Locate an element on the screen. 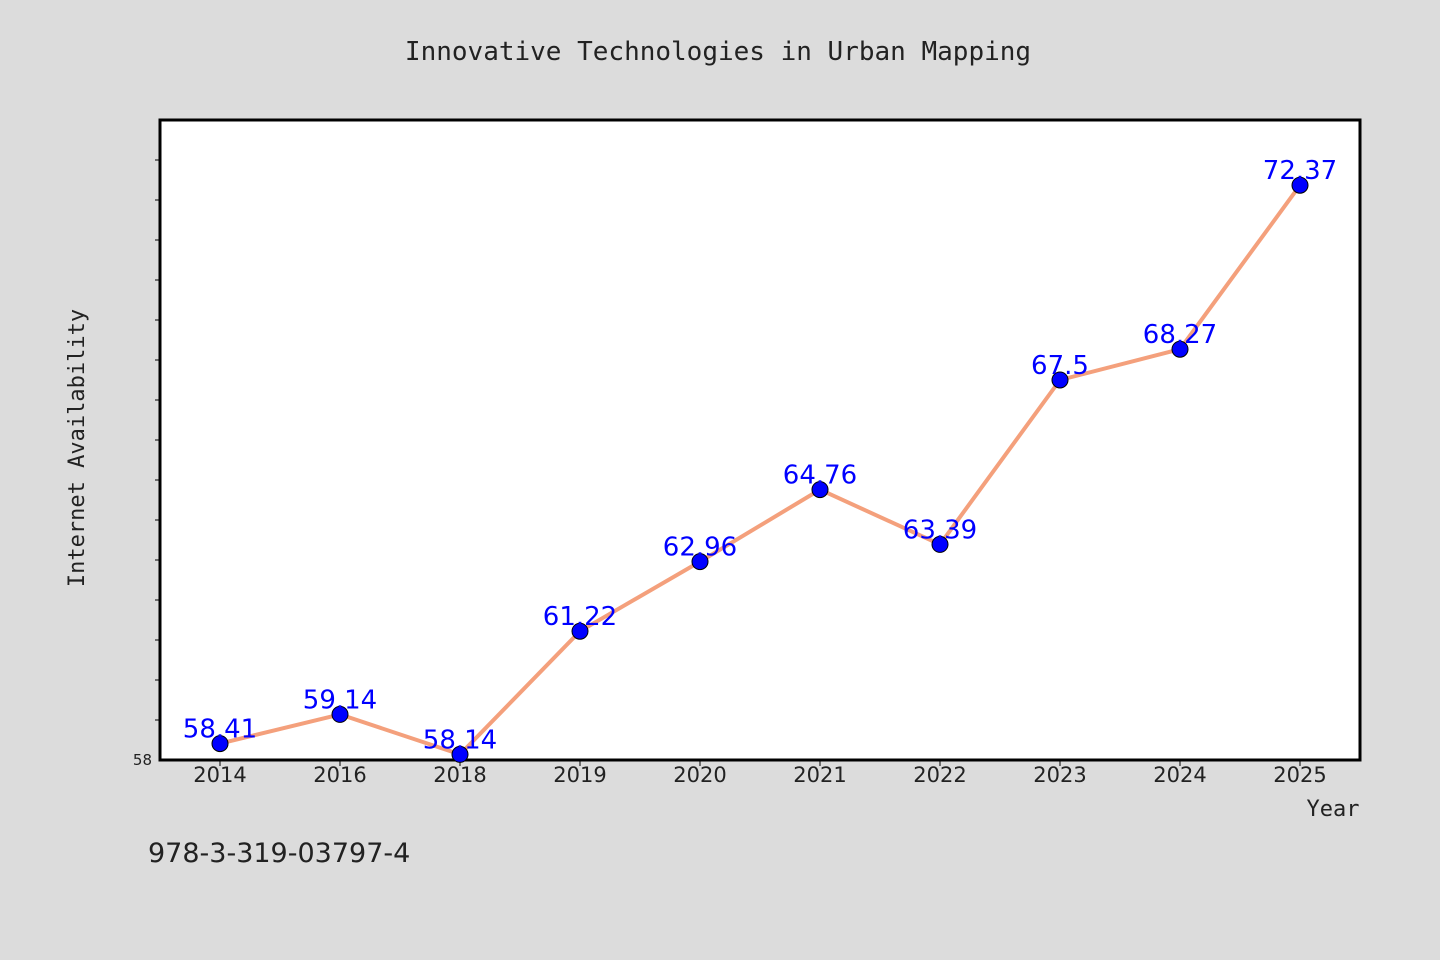 Image resolution: width=1440 pixels, height=960 pixels. x-tick-label: 2016 is located at coordinates (339, 775).